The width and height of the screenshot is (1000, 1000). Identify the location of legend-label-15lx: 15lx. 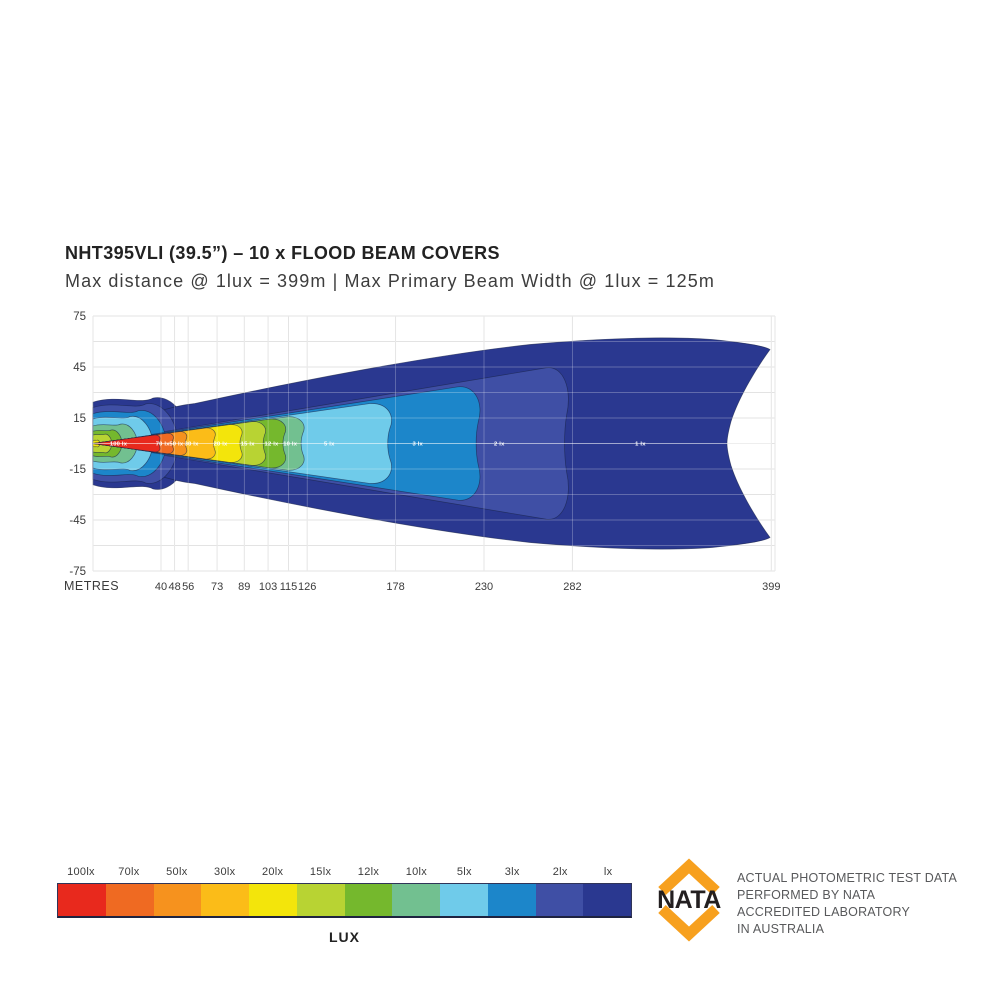
(320, 872).